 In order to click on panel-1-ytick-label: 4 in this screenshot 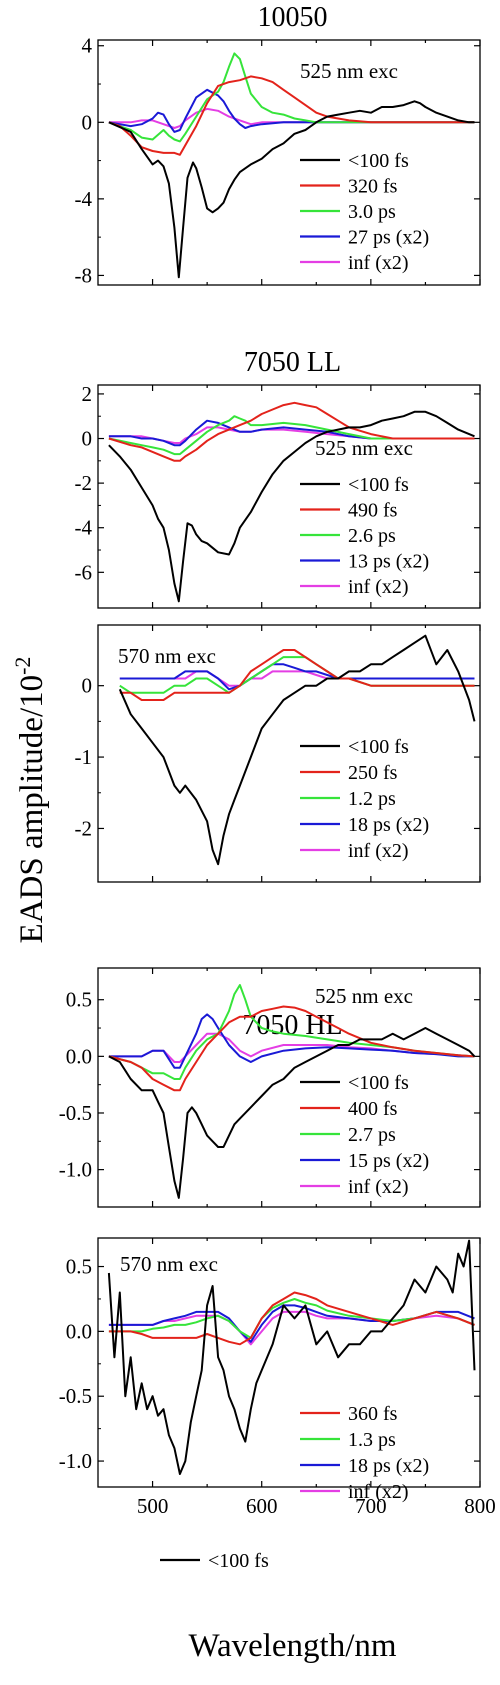, I will do `click(87, 46)`.